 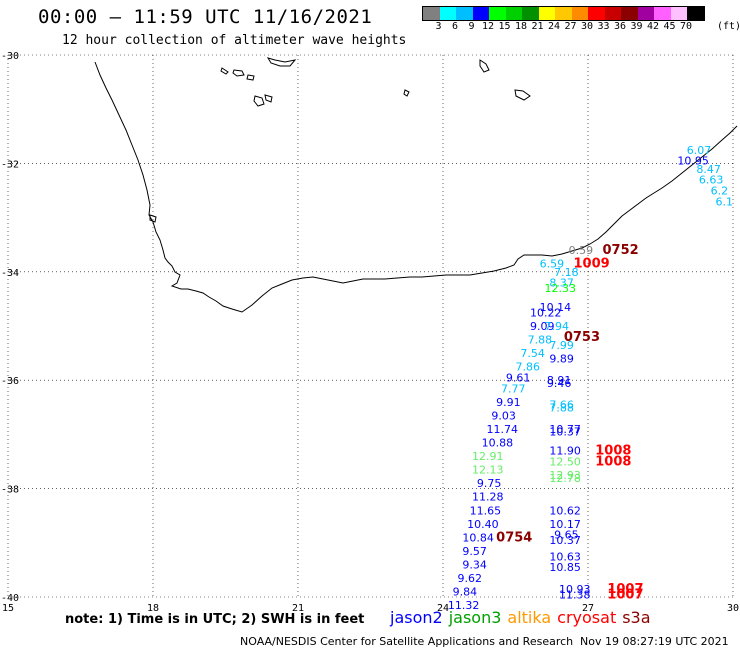 What do you see at coordinates (728, 26) in the screenshot?
I see `color-scale-unit: (ft)` at bounding box center [728, 26].